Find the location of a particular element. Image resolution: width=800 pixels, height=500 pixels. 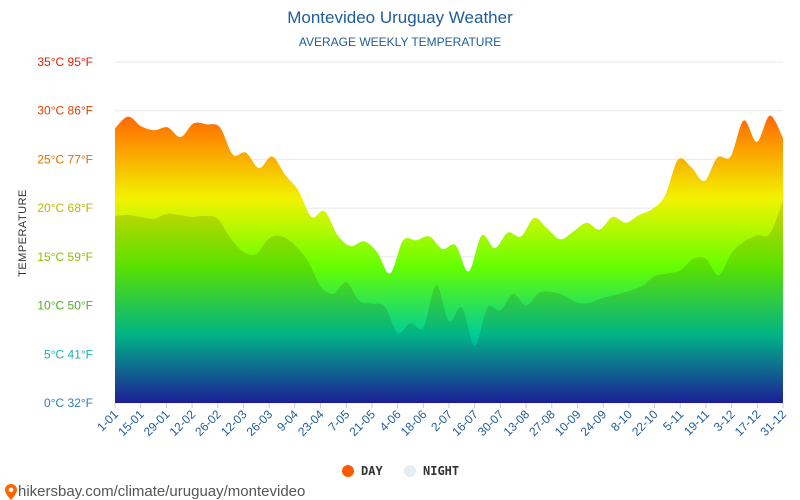

x-tick-label: 30-07 is located at coordinates (491, 423).